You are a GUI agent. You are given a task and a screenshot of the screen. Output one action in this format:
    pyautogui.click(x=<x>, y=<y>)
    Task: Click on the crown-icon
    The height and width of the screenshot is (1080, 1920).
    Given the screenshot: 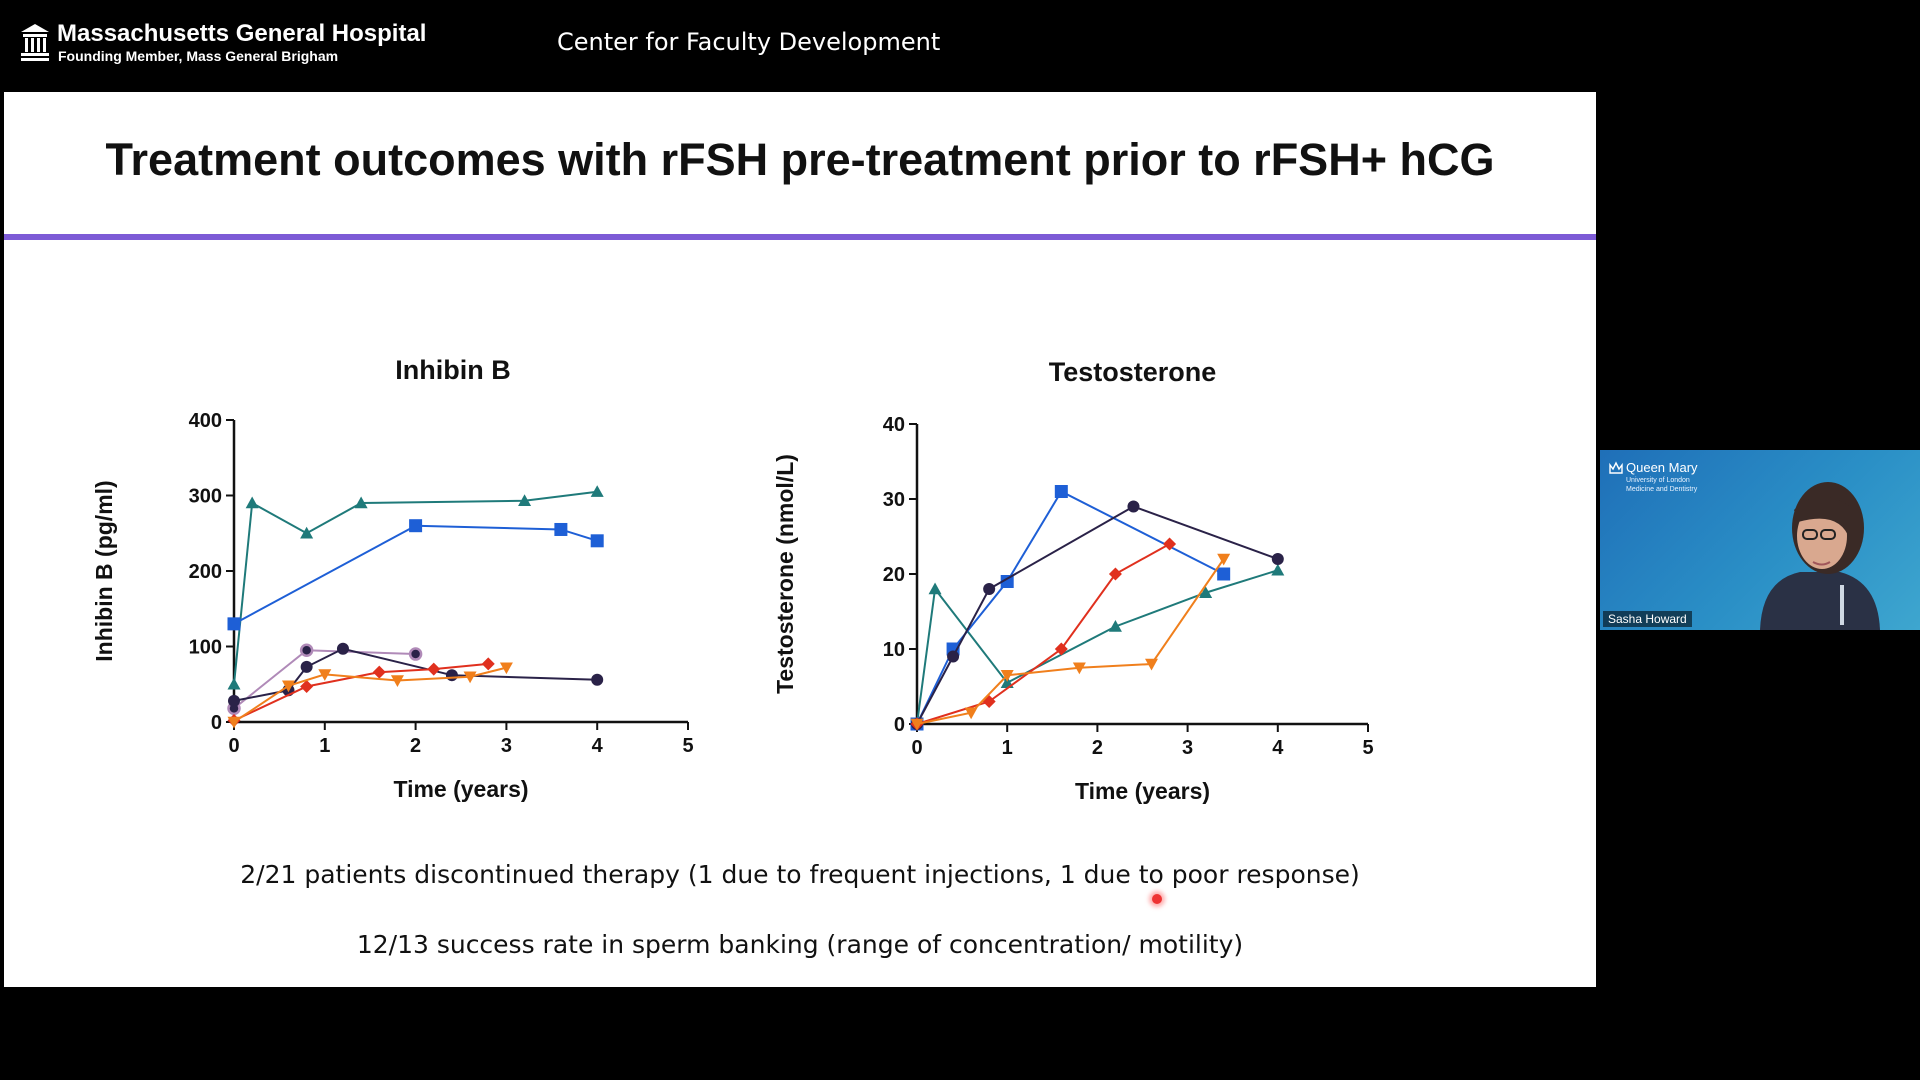 What is the action you would take?
    pyautogui.click(x=1616, y=467)
    